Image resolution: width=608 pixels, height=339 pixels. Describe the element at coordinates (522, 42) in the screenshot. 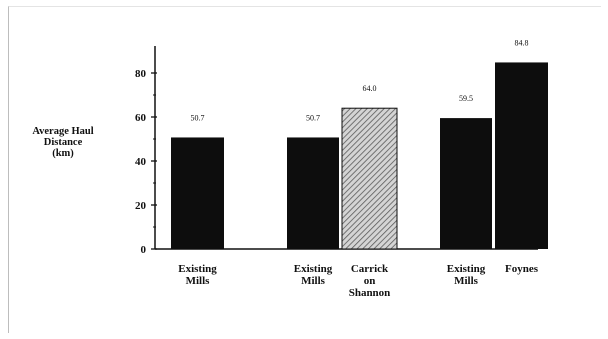

I see `data-label: 84.8` at that location.